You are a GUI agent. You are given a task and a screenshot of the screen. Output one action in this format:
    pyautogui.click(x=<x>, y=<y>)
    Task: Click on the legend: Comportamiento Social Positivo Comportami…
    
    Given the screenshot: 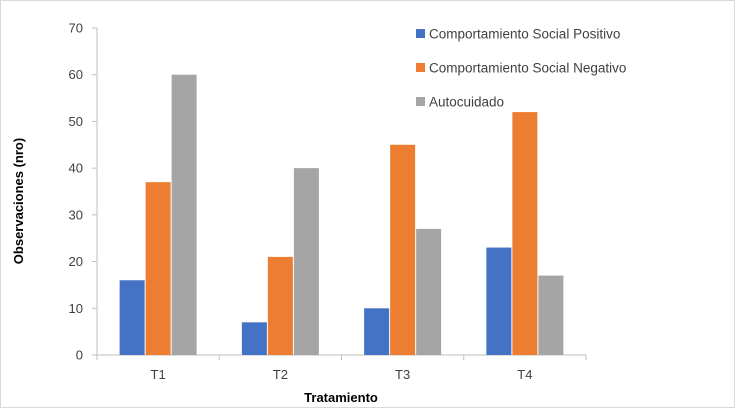 What is the action you would take?
    pyautogui.click(x=521, y=68)
    